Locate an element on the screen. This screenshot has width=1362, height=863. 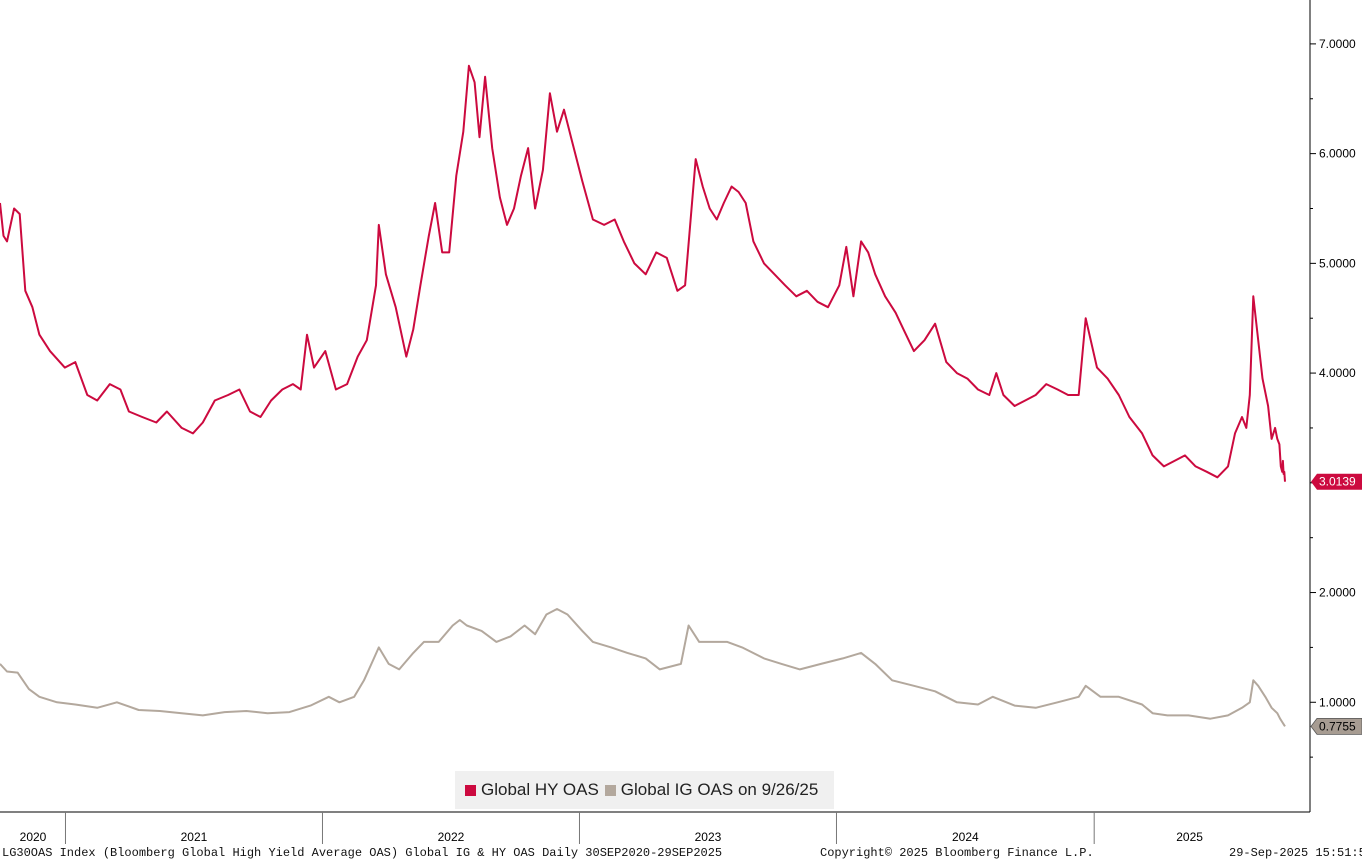
legend-swatch-ig is located at coordinates (610, 790).